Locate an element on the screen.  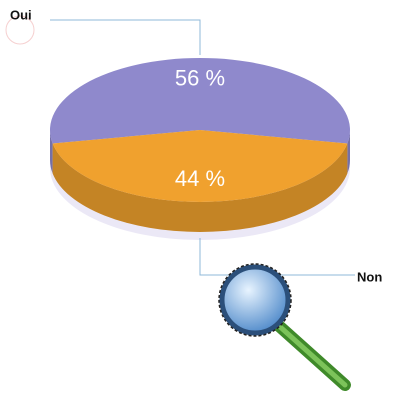
category-label: Non is located at coordinates (369, 276).